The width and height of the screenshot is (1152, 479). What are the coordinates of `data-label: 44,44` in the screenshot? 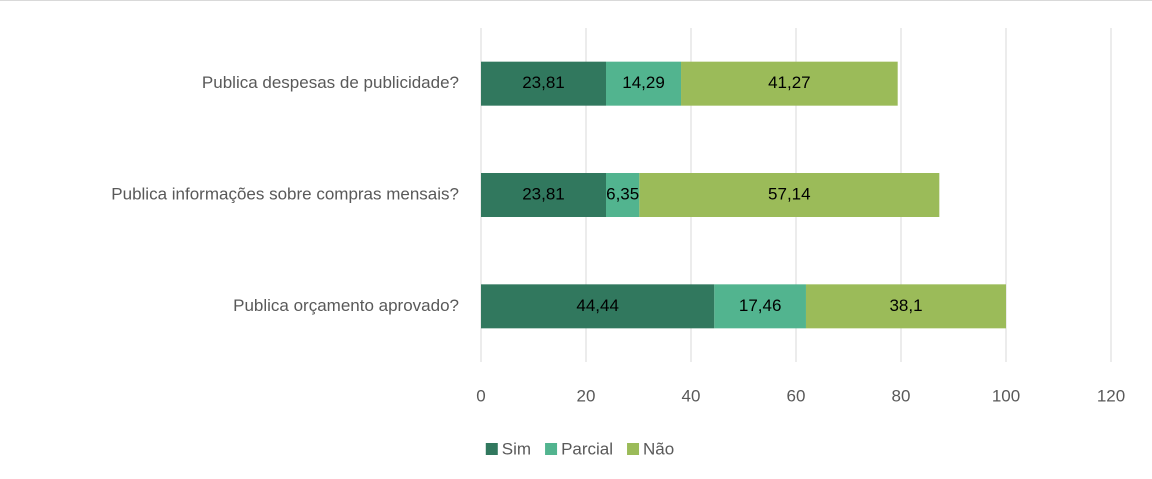 It's located at (597, 305).